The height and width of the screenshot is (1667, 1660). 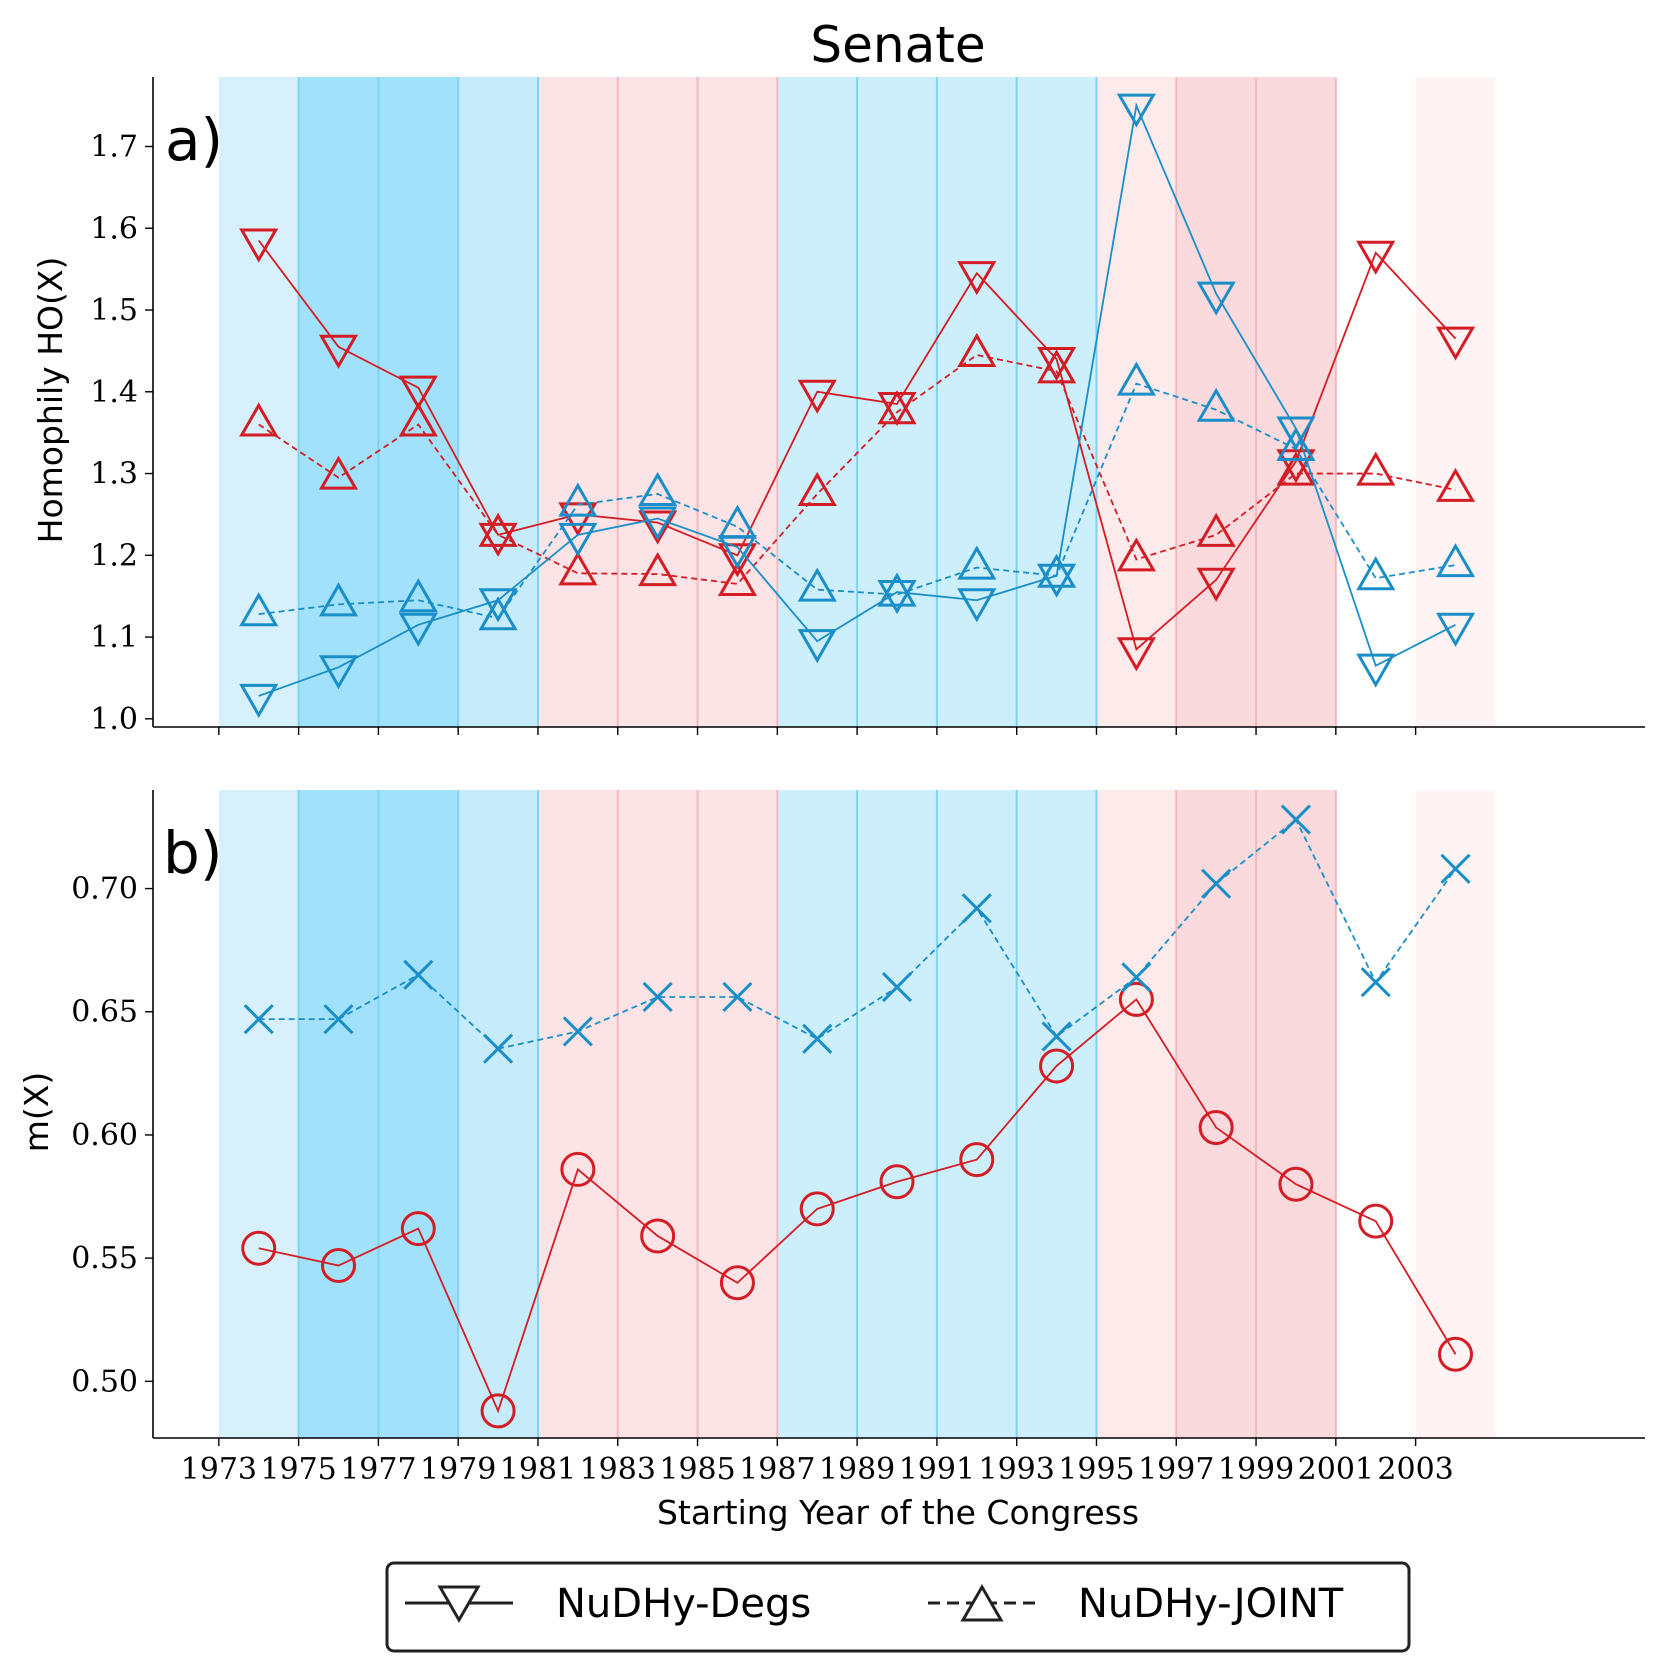 What do you see at coordinates (897, 45) in the screenshot?
I see `chart-title: Senate` at bounding box center [897, 45].